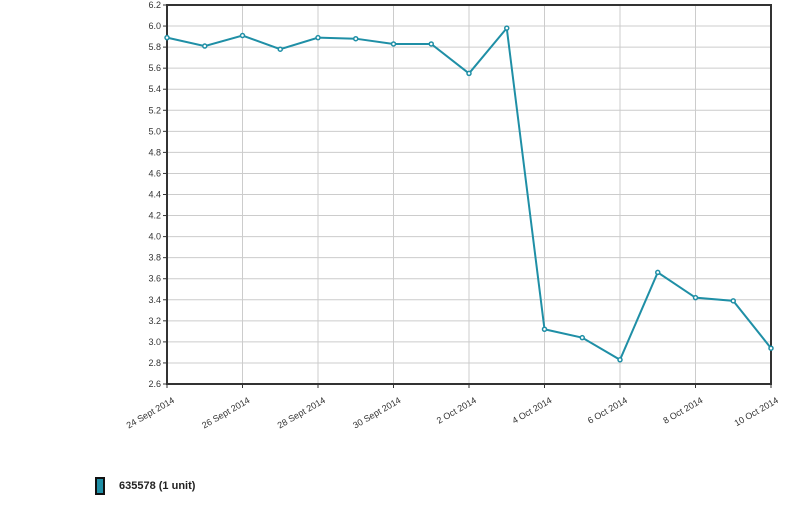 This screenshot has width=809, height=506. What do you see at coordinates (154, 89) in the screenshot?
I see `y-tick-label: 5.4` at bounding box center [154, 89].